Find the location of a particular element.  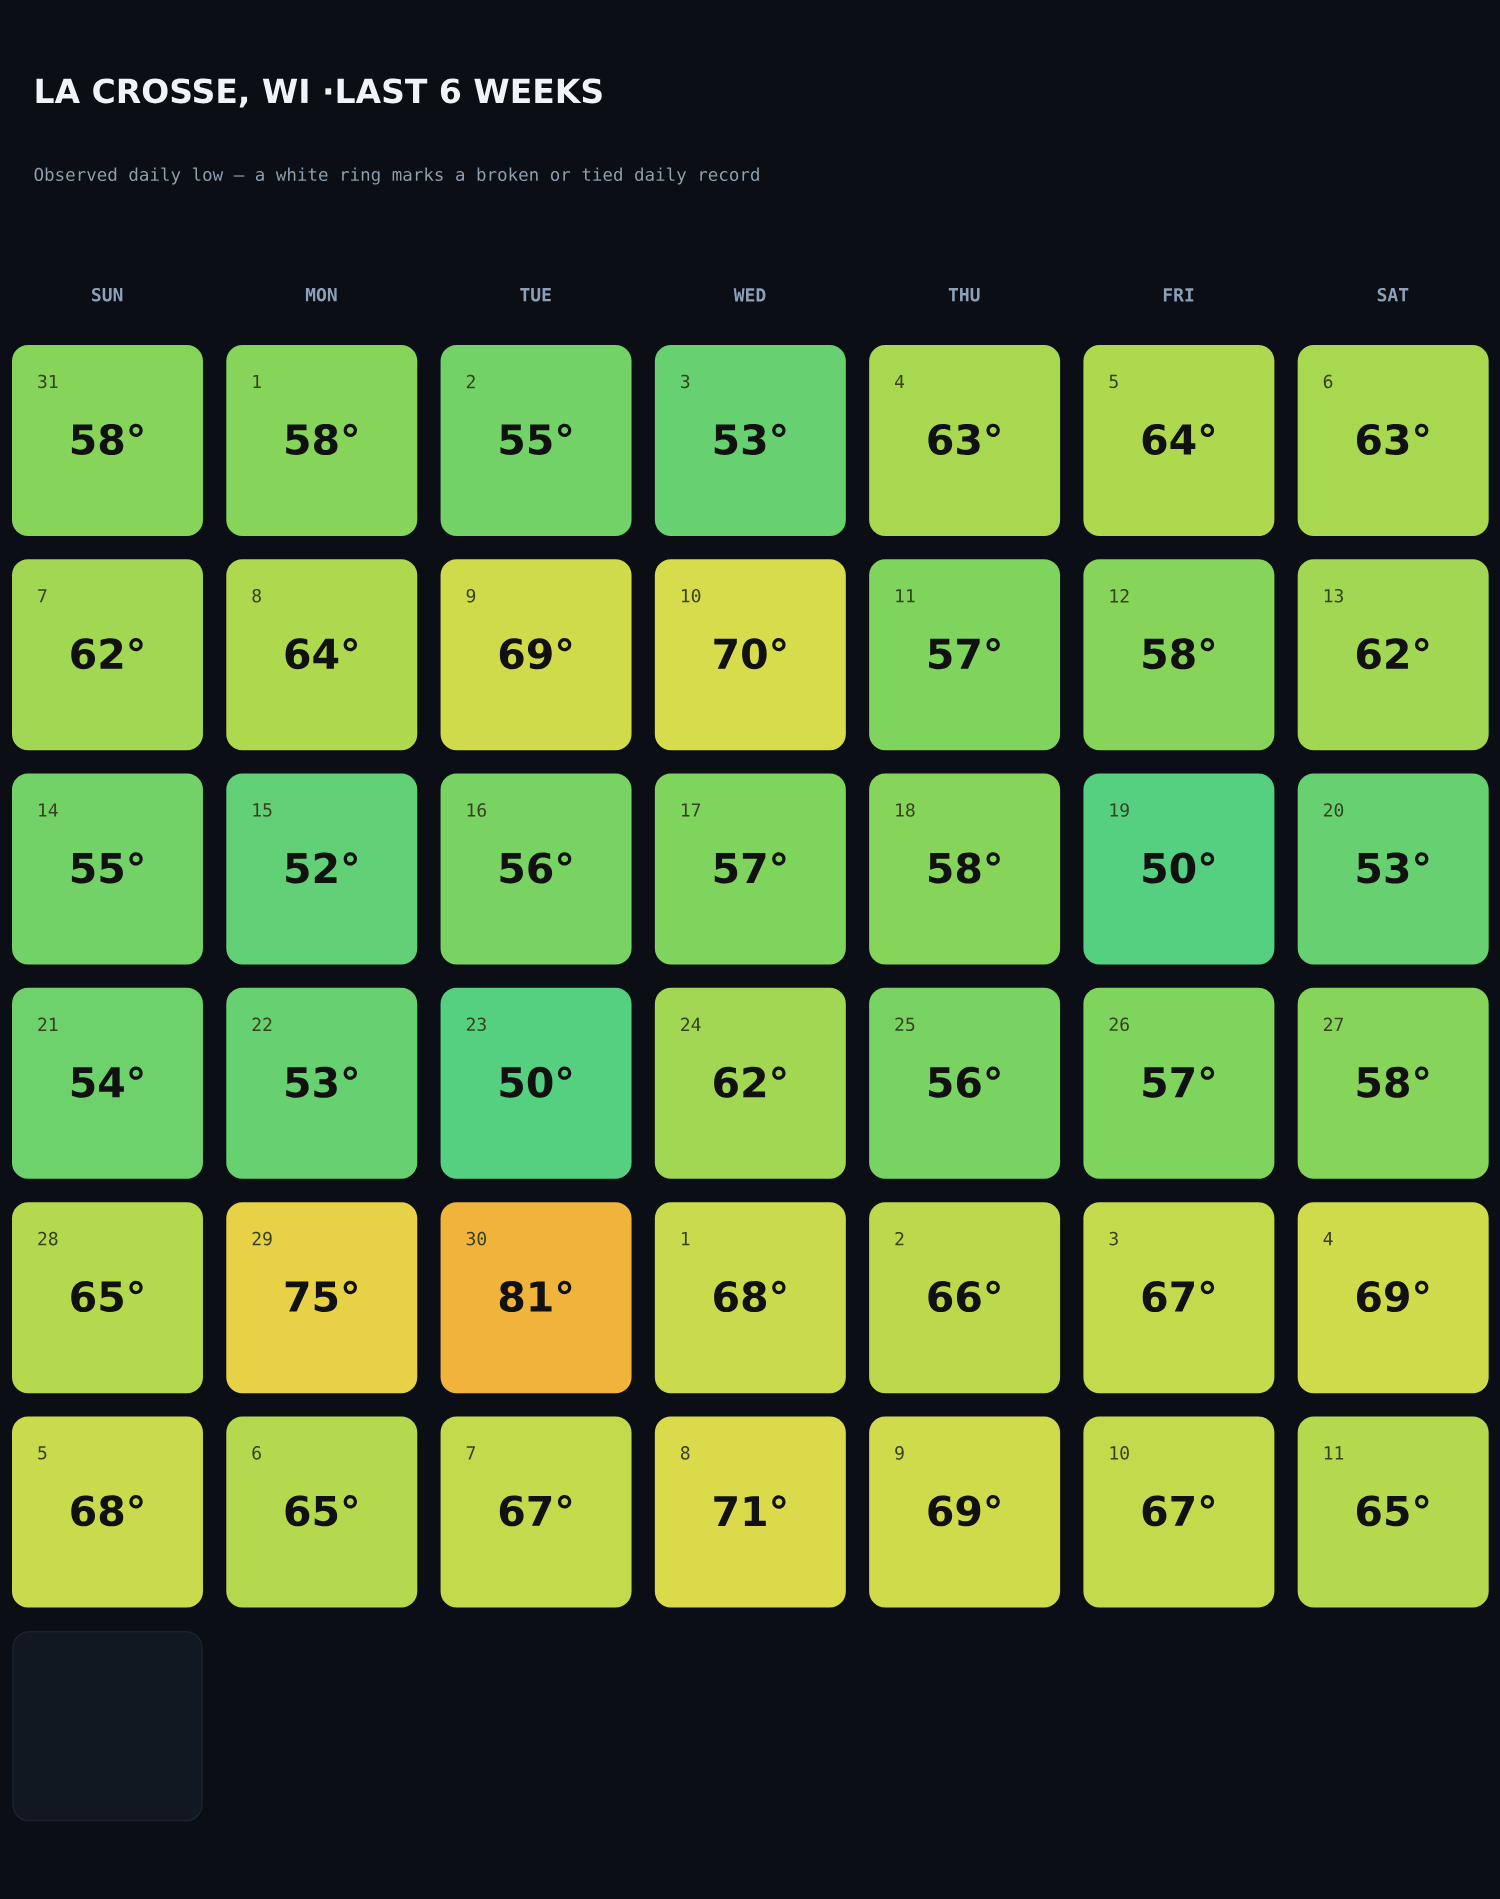

data-label: 54° is located at coordinates (107, 1082).